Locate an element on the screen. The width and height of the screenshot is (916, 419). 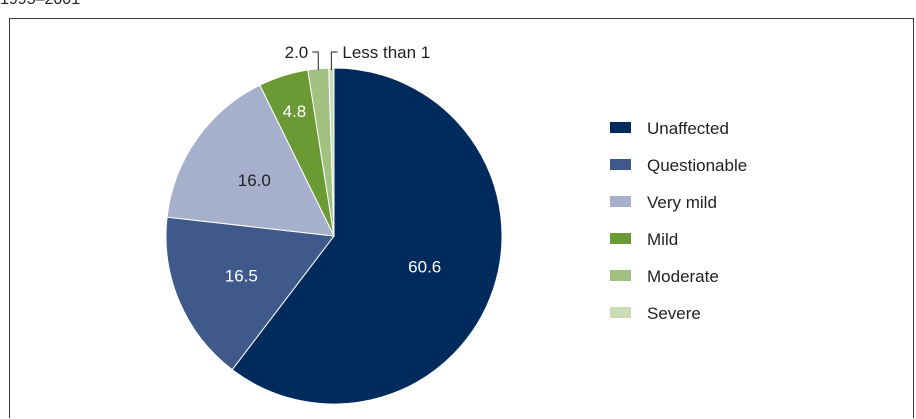
data-label-moderate: 2.0 is located at coordinates (297, 52).